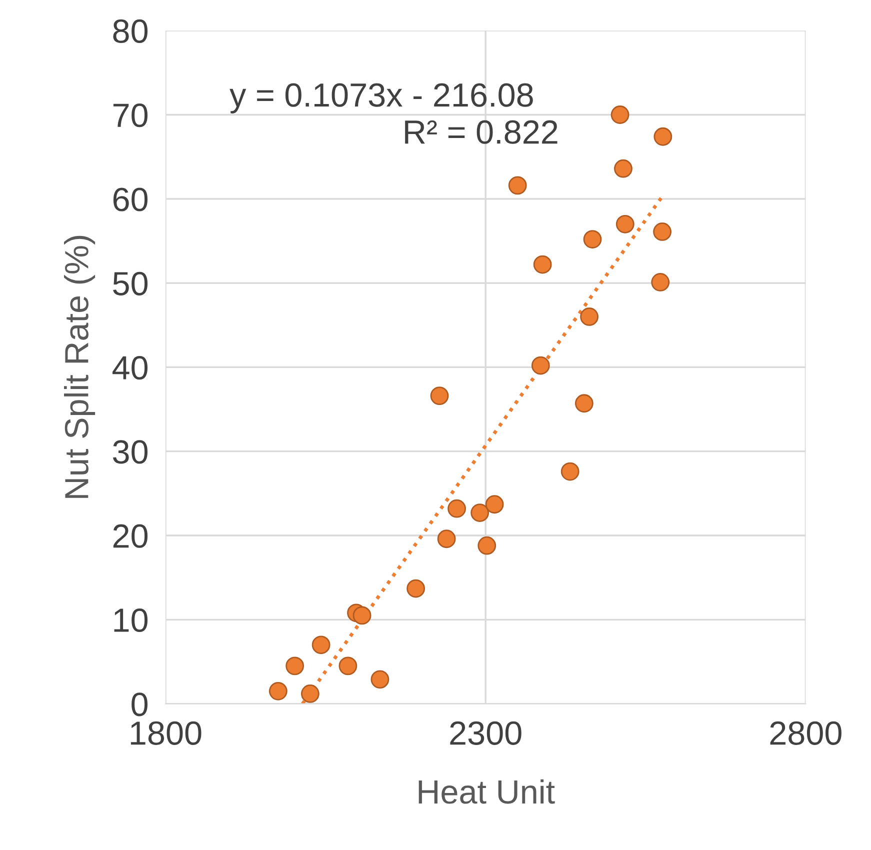  Describe the element at coordinates (130, 284) in the screenshot. I see `y-tick-label: 50` at that location.